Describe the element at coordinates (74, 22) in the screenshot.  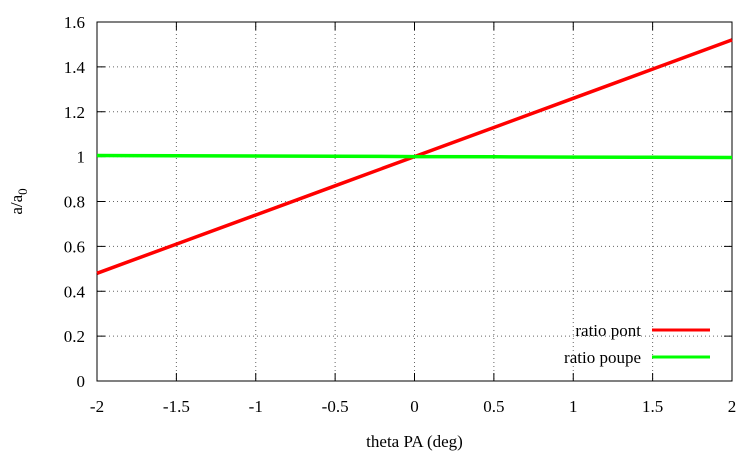
I see `y-tick-label: 1.6` at that location.